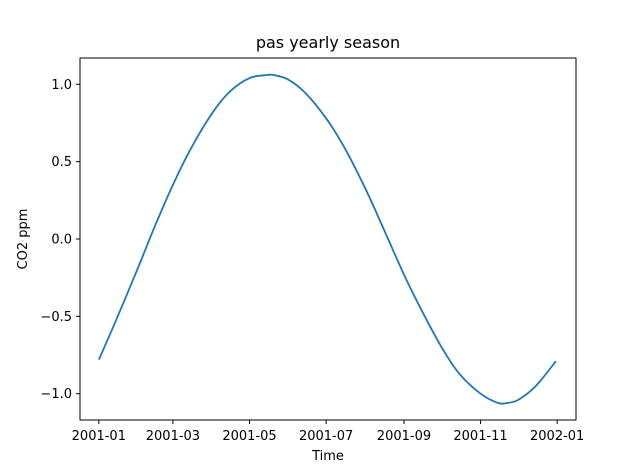 The height and width of the screenshot is (472, 640). I want to click on x-tick-label: 2001-07, so click(326, 436).